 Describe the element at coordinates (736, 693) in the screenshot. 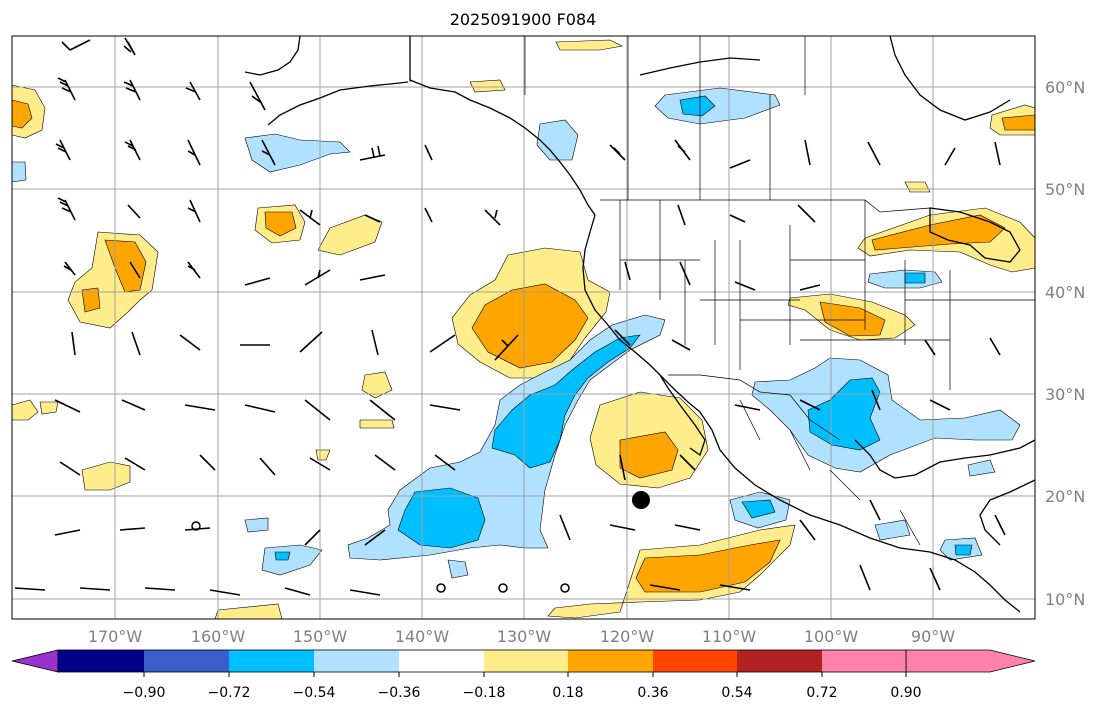

I see `colorbar-tick-label: 0.54` at that location.